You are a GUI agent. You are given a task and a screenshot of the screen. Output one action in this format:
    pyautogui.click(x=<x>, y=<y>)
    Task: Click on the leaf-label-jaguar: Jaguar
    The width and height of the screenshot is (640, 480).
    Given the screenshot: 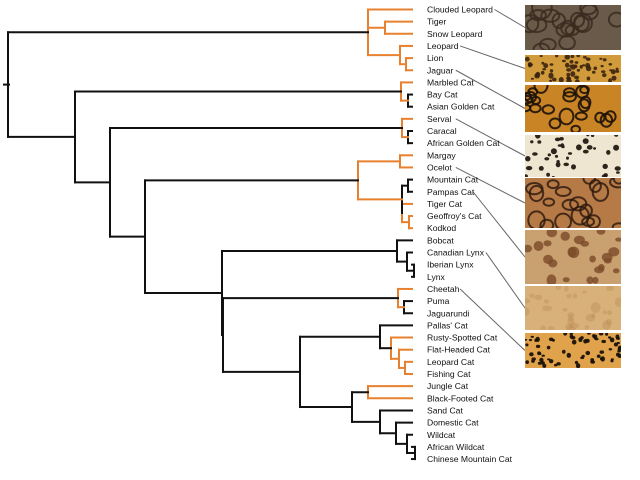 What is the action you would take?
    pyautogui.click(x=440, y=70)
    